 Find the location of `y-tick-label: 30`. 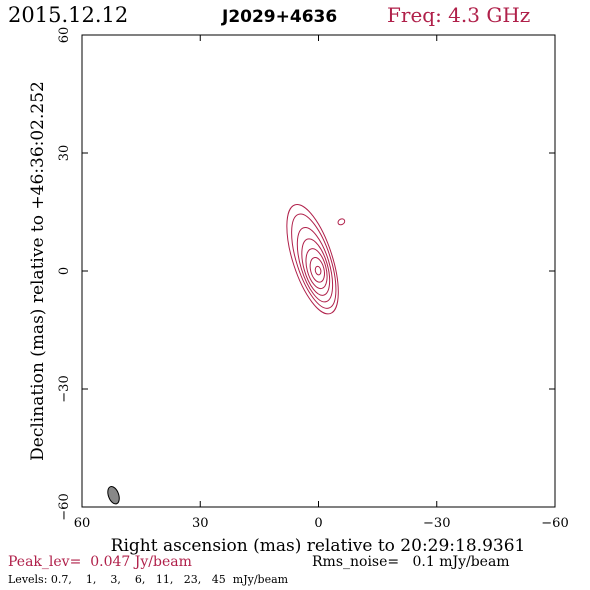

y-tick-label: 30 is located at coordinates (64, 153).